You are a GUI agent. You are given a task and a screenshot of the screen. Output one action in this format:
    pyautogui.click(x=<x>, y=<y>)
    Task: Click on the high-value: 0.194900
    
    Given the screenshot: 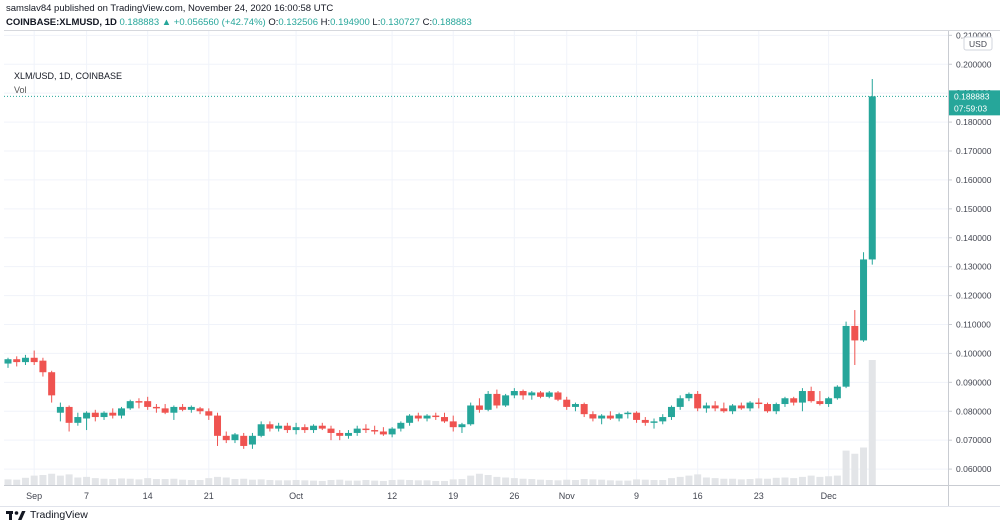 What is the action you would take?
    pyautogui.click(x=350, y=22)
    